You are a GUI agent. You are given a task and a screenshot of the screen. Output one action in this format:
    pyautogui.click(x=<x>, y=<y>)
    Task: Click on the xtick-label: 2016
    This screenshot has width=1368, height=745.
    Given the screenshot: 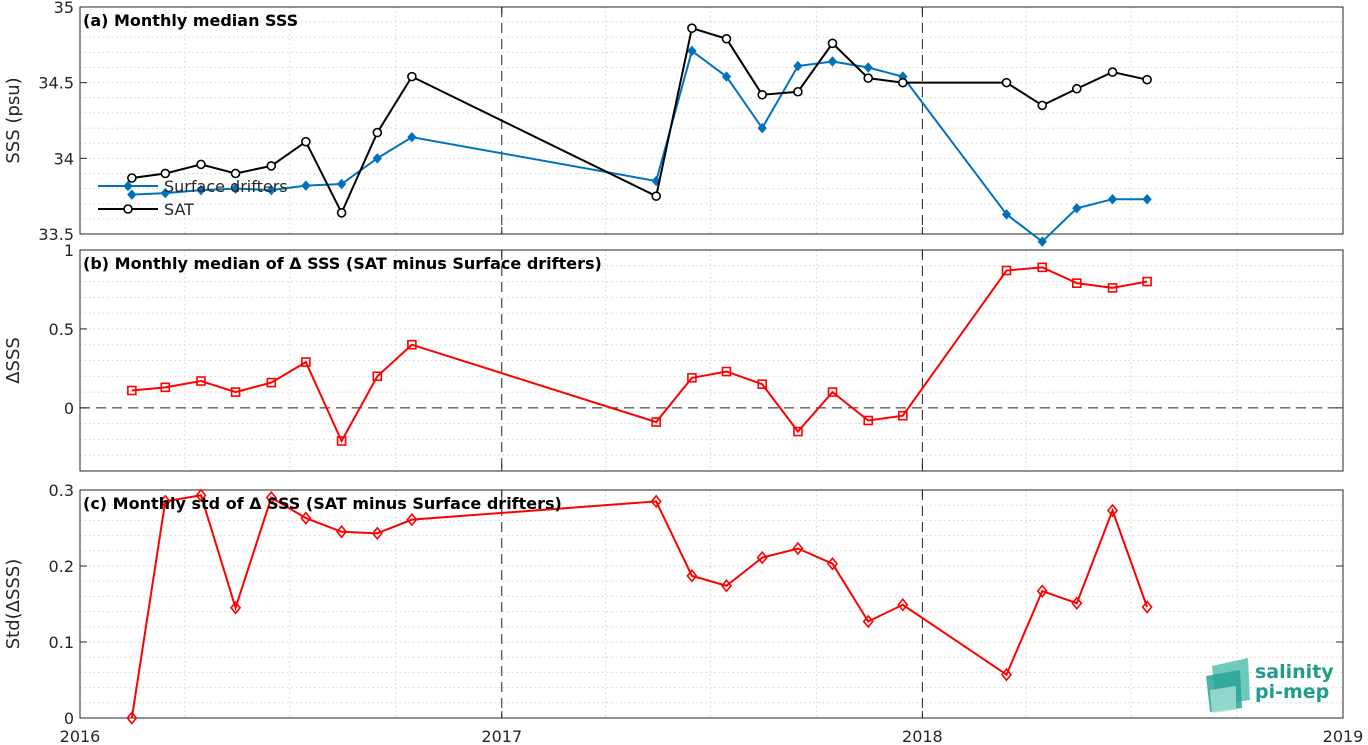 What is the action you would take?
    pyautogui.click(x=80, y=736)
    